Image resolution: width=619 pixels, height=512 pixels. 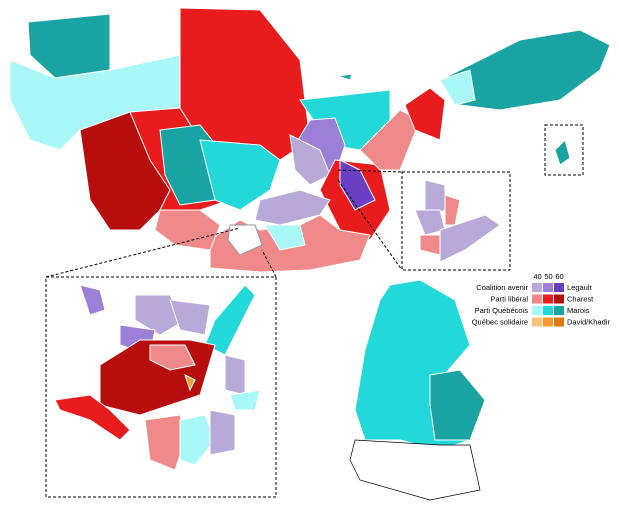 I want to click on legend-leader: David/Khadir, so click(x=588, y=321).